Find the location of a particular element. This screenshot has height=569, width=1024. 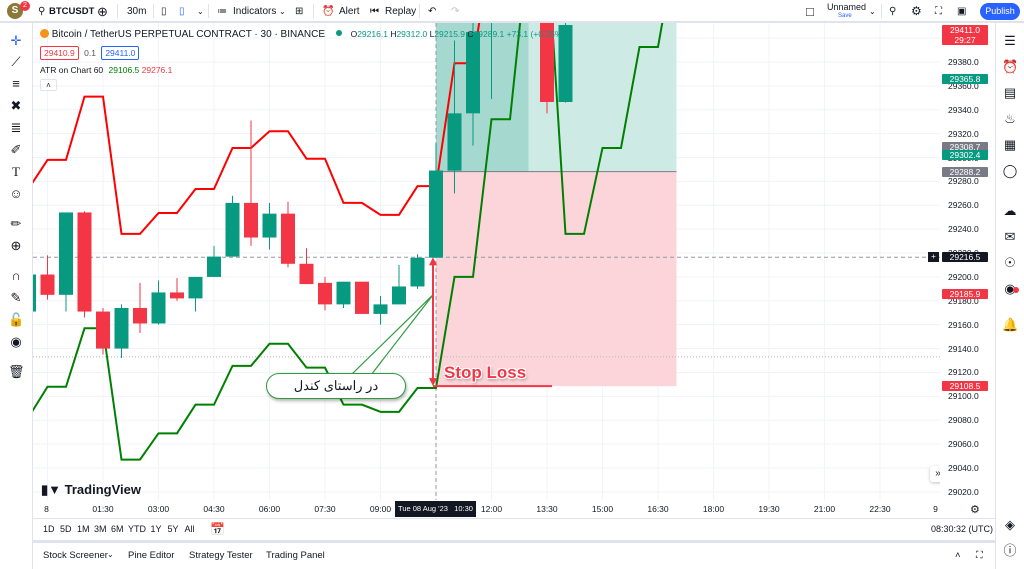

range-all: All is located at coordinates (189, 529).